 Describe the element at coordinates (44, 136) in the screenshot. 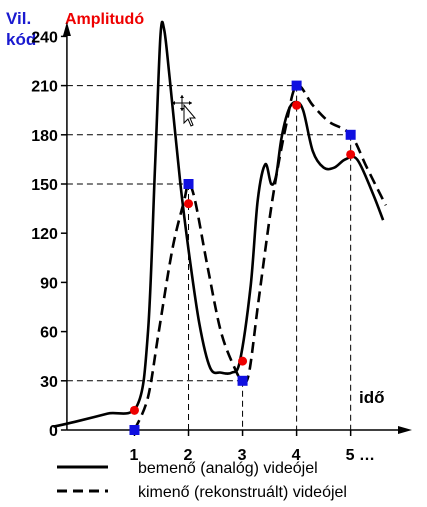

I see `y-tick-label: 180` at that location.